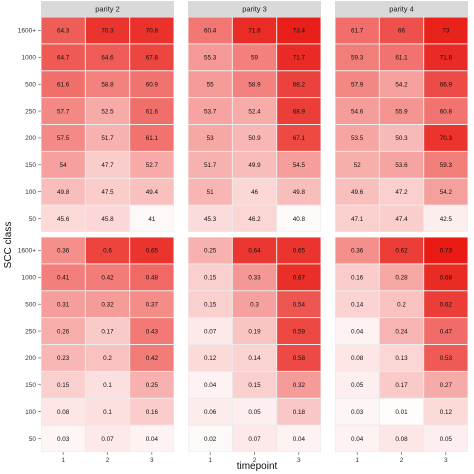 The height and width of the screenshot is (474, 474). Describe the element at coordinates (299, 358) in the screenshot. I see `cell-value-label: 0.58` at that location.